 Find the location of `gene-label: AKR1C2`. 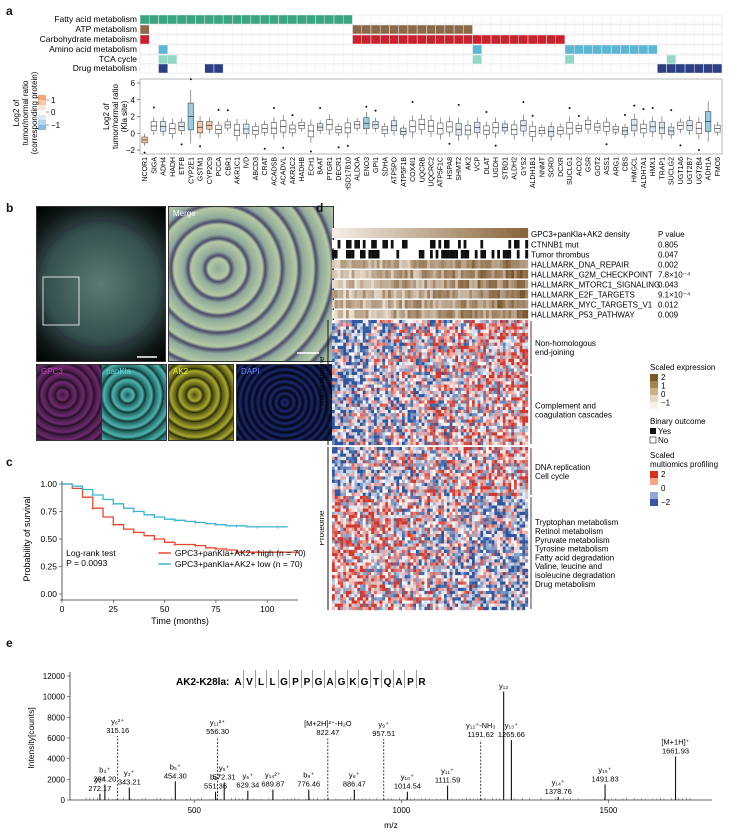

gene-label: AKR1C2 is located at coordinates (293, 170).